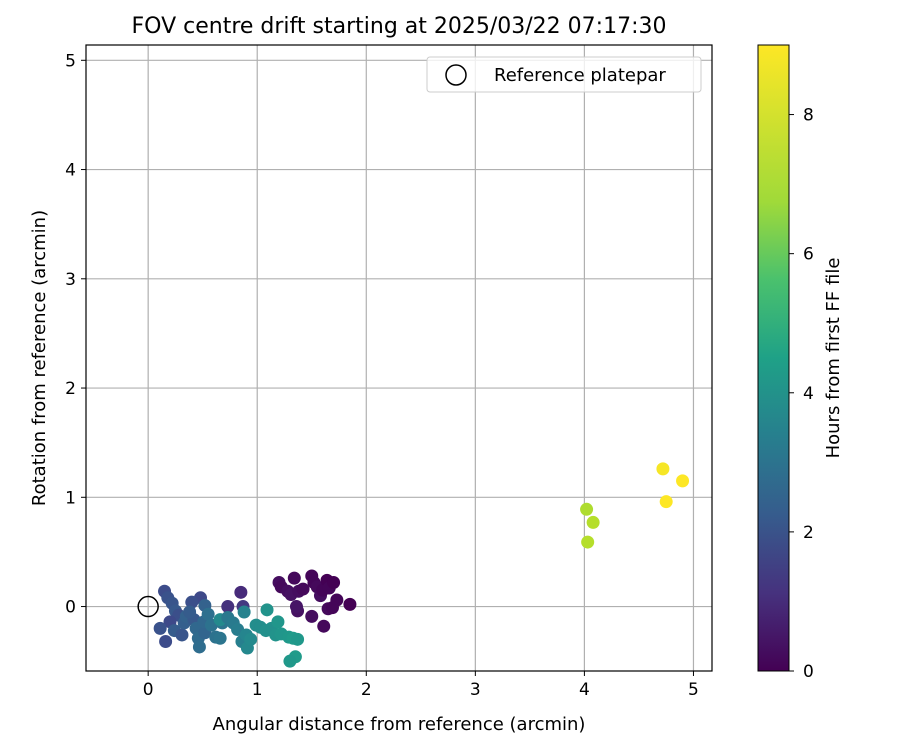 The height and width of the screenshot is (750, 900). What do you see at coordinates (808, 394) in the screenshot?
I see `colorbar-tick-label: 4` at bounding box center [808, 394].